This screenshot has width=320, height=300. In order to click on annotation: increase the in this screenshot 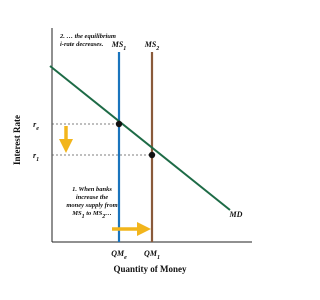, I will do `click(92, 197)`.